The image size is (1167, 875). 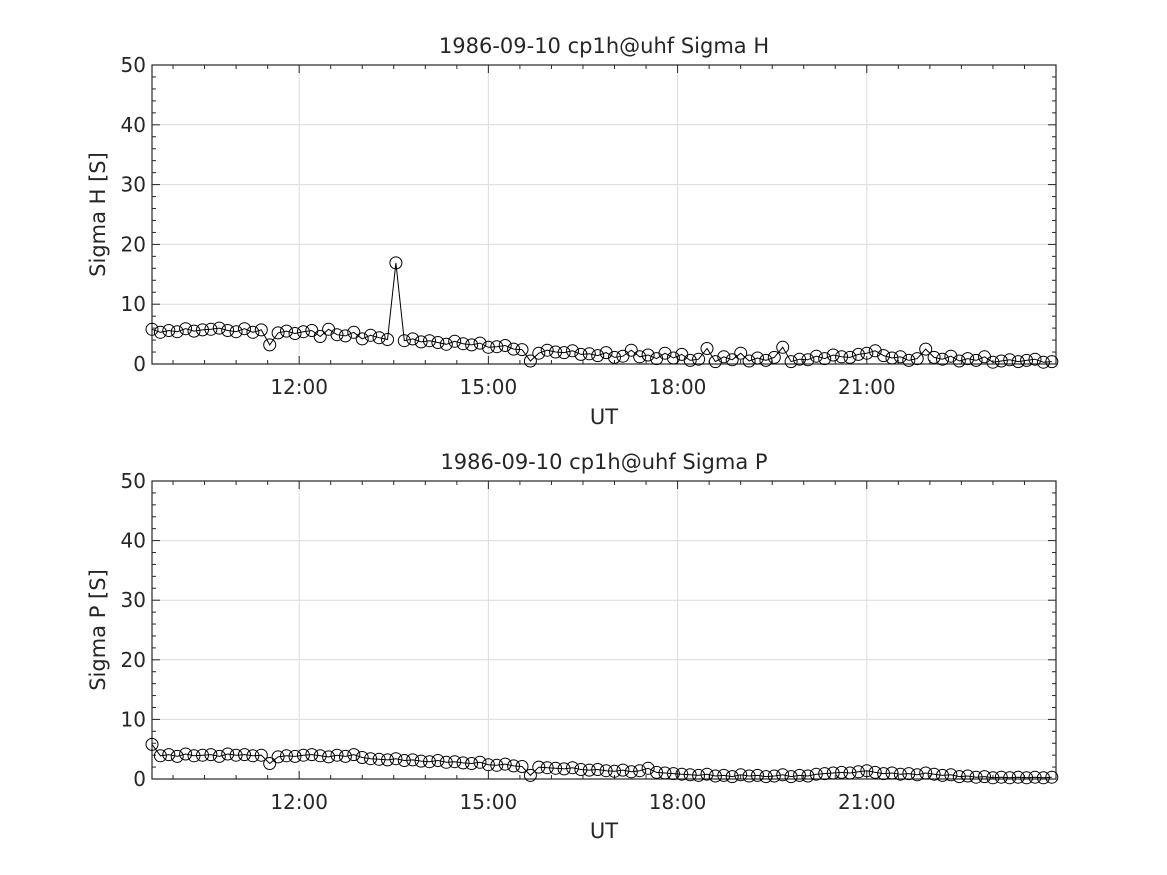 What do you see at coordinates (133, 304) in the screenshot?
I see `y-tick-label: 10` at bounding box center [133, 304].